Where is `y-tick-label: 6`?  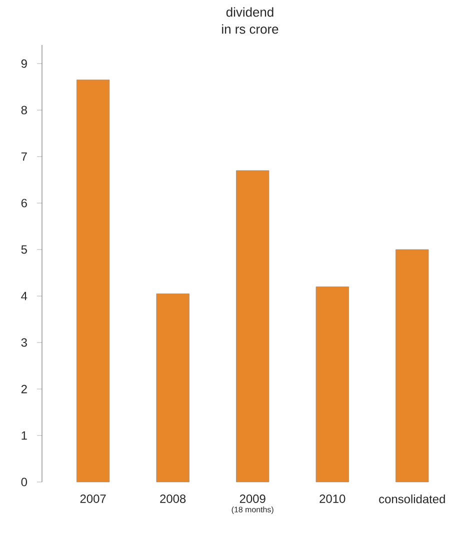 y-tick-label: 6 is located at coordinates (24, 203).